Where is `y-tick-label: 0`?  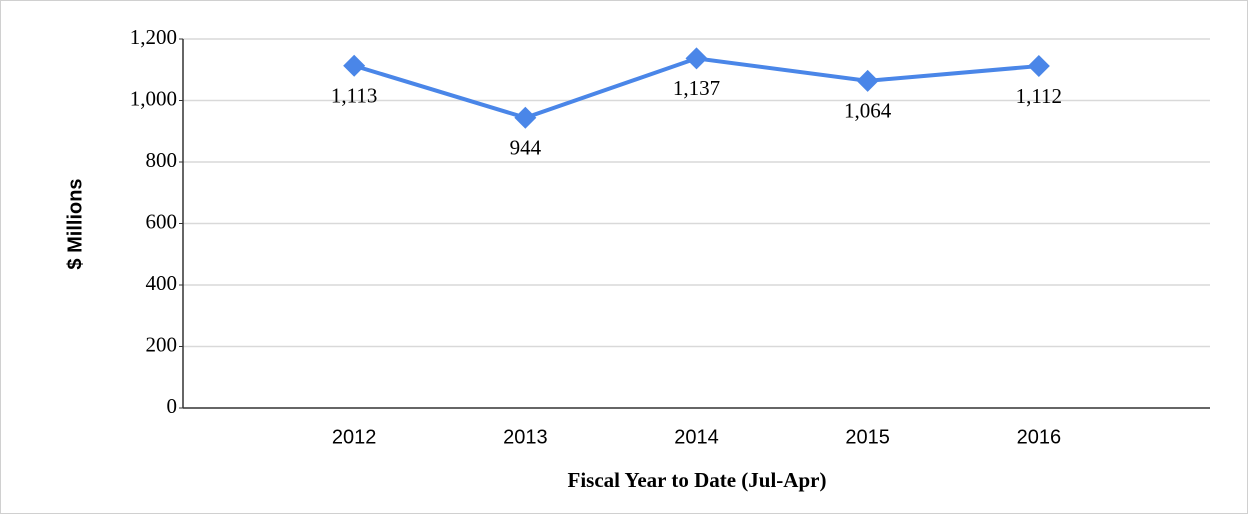
y-tick-label: 0 is located at coordinates (172, 406).